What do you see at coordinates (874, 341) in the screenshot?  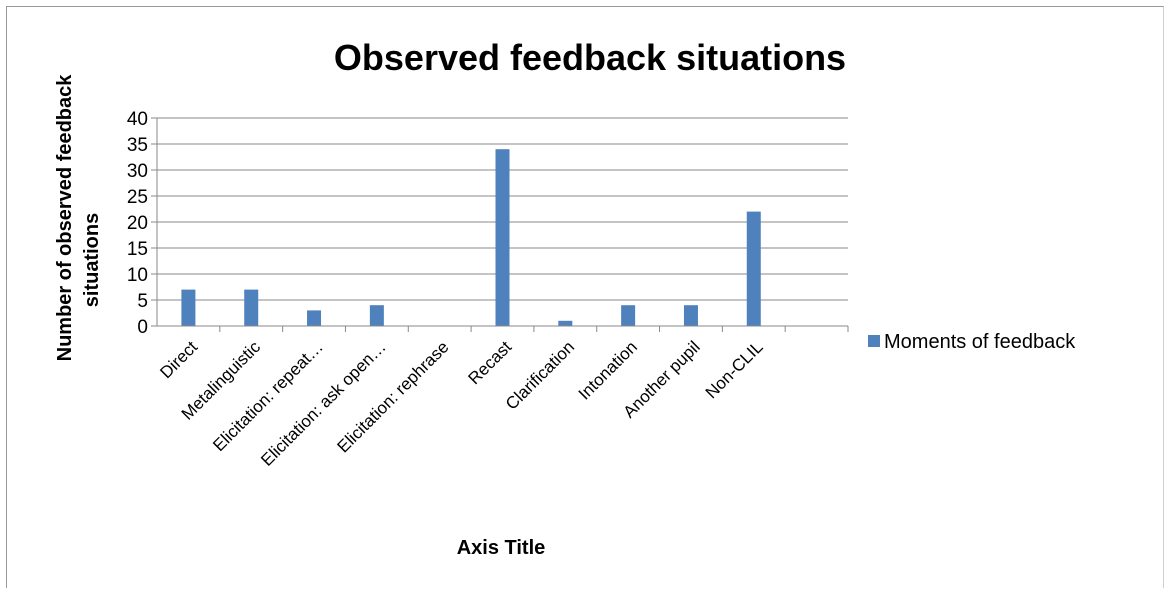 I see `legend-swatch` at bounding box center [874, 341].